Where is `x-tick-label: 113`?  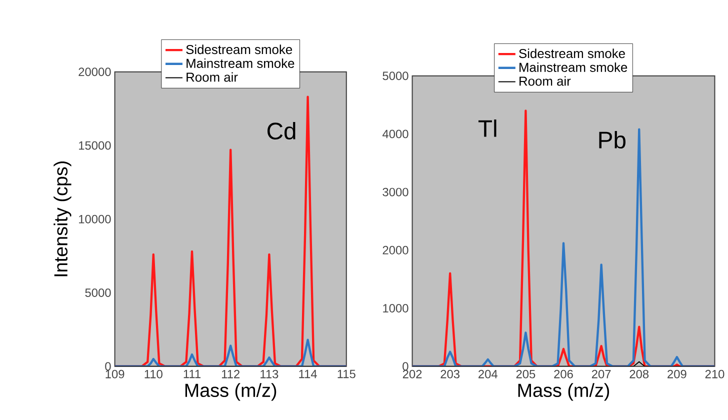 x-tick-label: 113 is located at coordinates (269, 374).